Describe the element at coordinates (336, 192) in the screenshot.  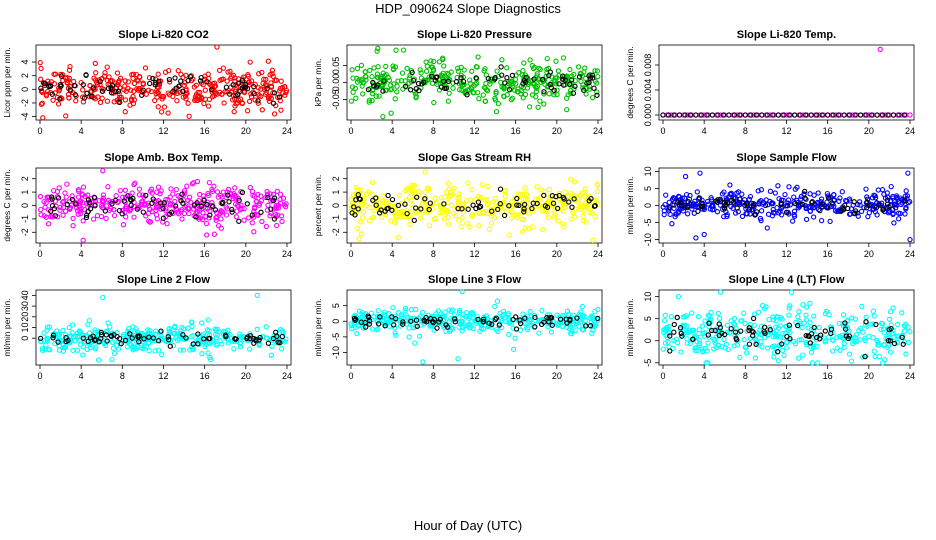
I see `y-tick-label: 1` at that location.